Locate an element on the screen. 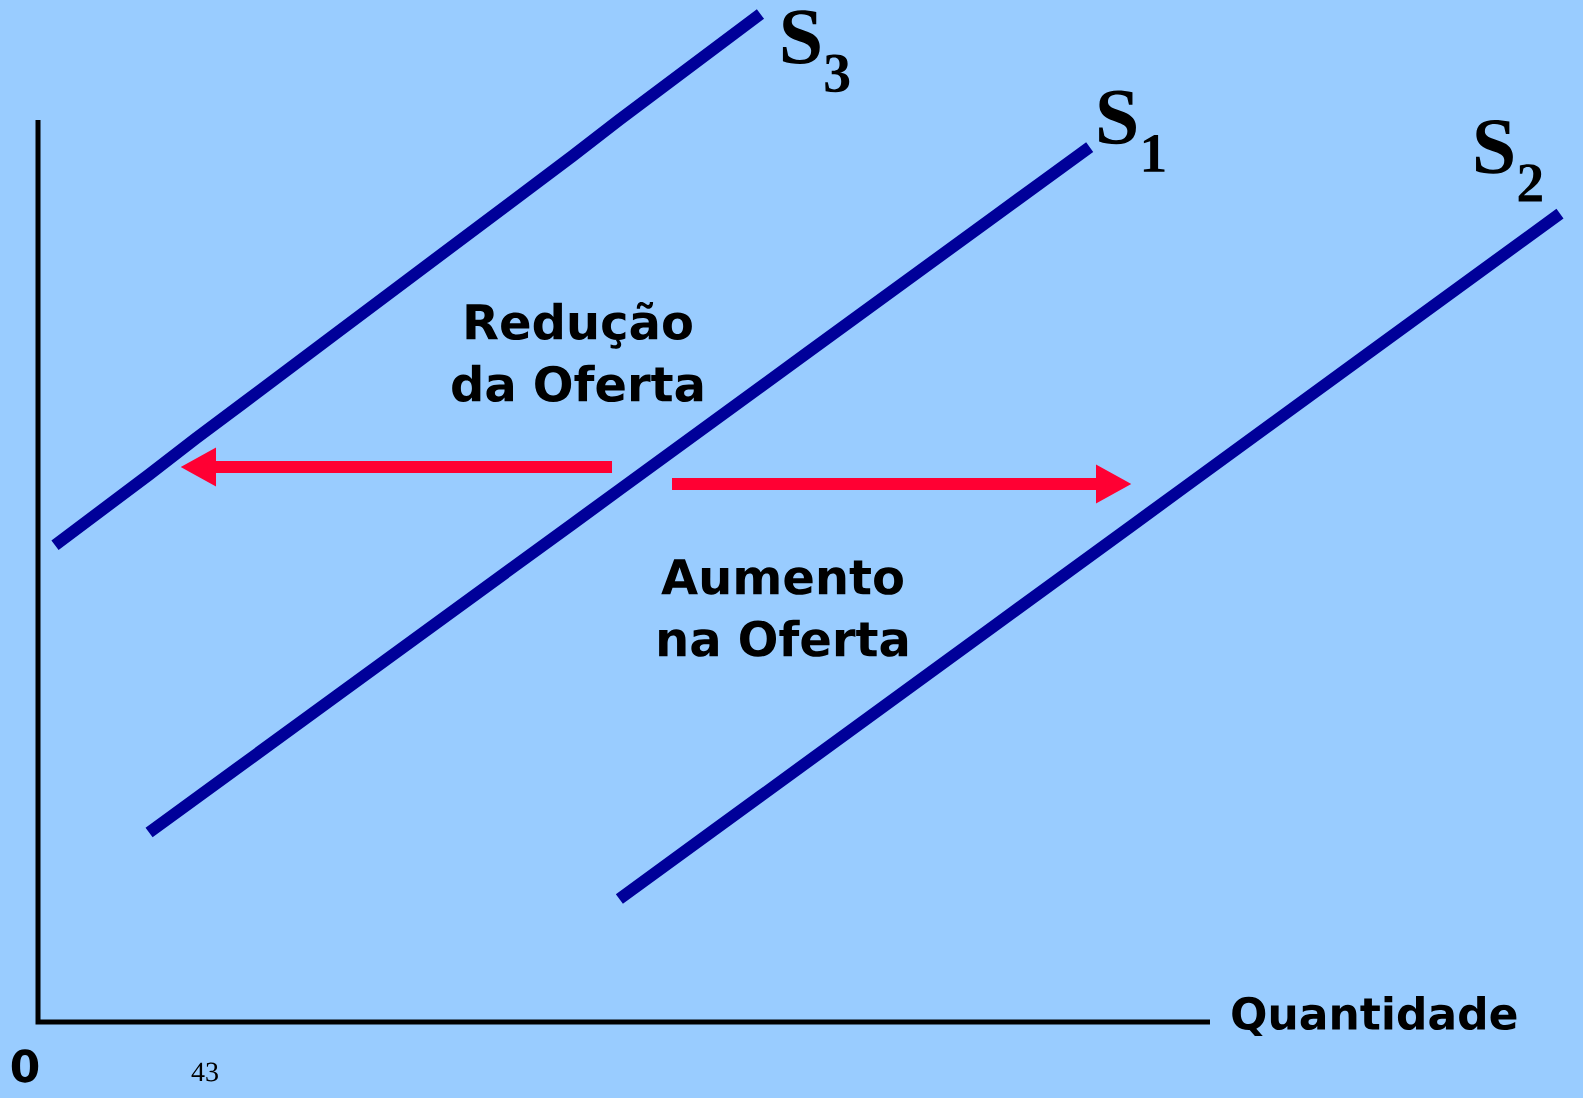  series-label: S$_{1}$ is located at coordinates (1132, 131).